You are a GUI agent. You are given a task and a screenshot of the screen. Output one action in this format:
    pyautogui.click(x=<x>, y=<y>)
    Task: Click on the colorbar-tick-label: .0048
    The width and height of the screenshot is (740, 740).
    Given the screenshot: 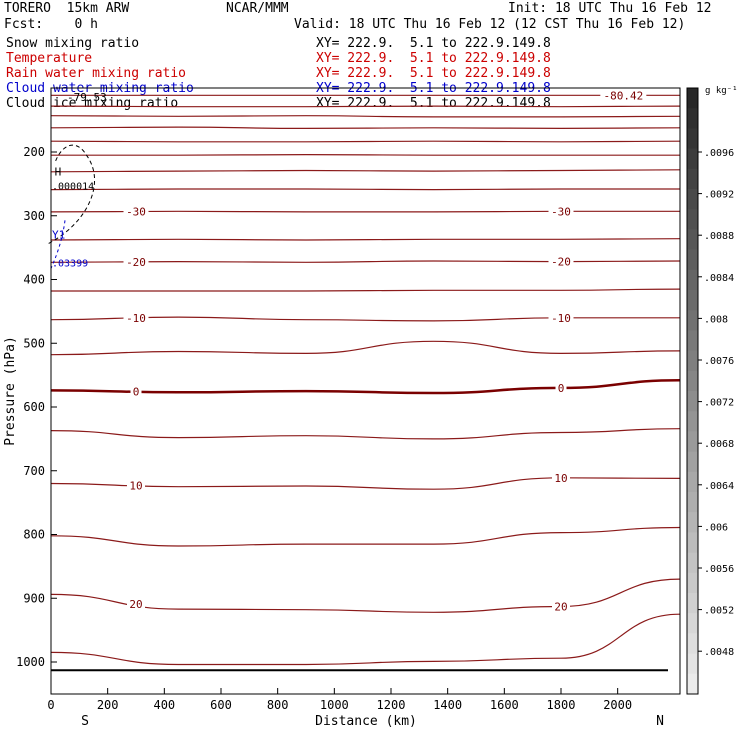 What is the action you would take?
    pyautogui.click(x=719, y=652)
    